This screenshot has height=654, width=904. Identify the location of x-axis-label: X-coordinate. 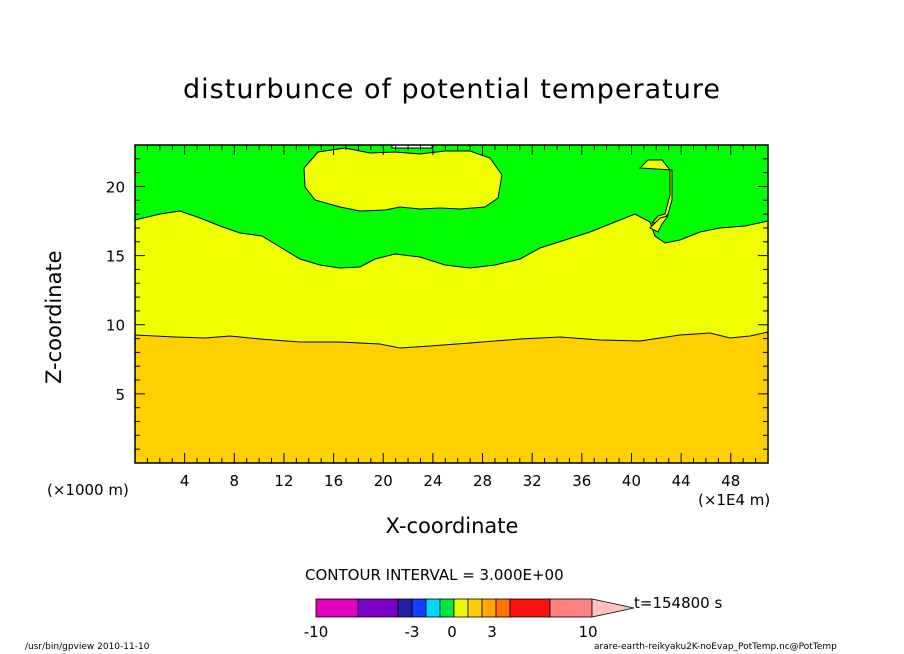
(452, 526).